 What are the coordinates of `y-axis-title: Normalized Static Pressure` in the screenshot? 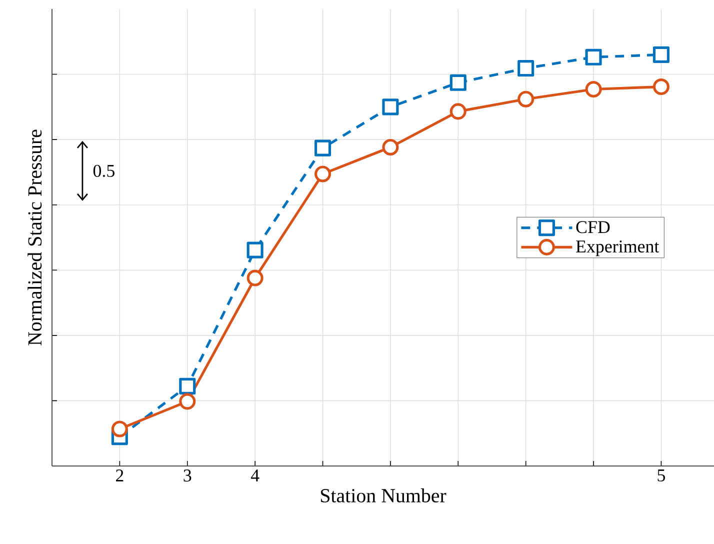 It's located at (35, 238).